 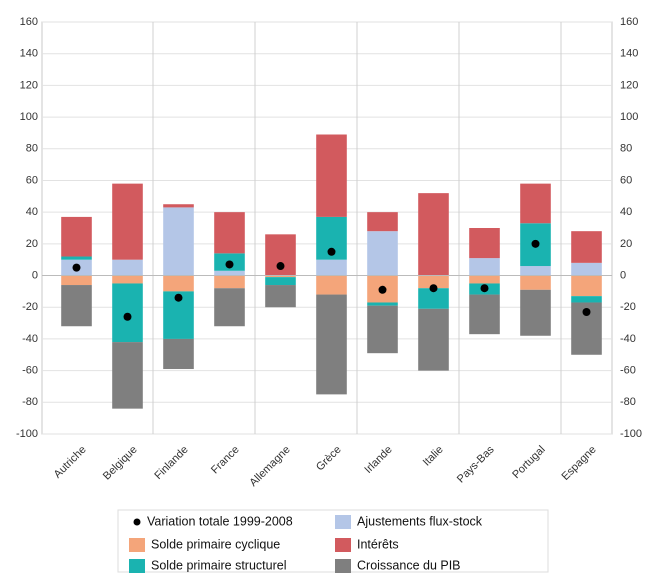 I want to click on y-tick-label: 140, so click(x=29, y=54).